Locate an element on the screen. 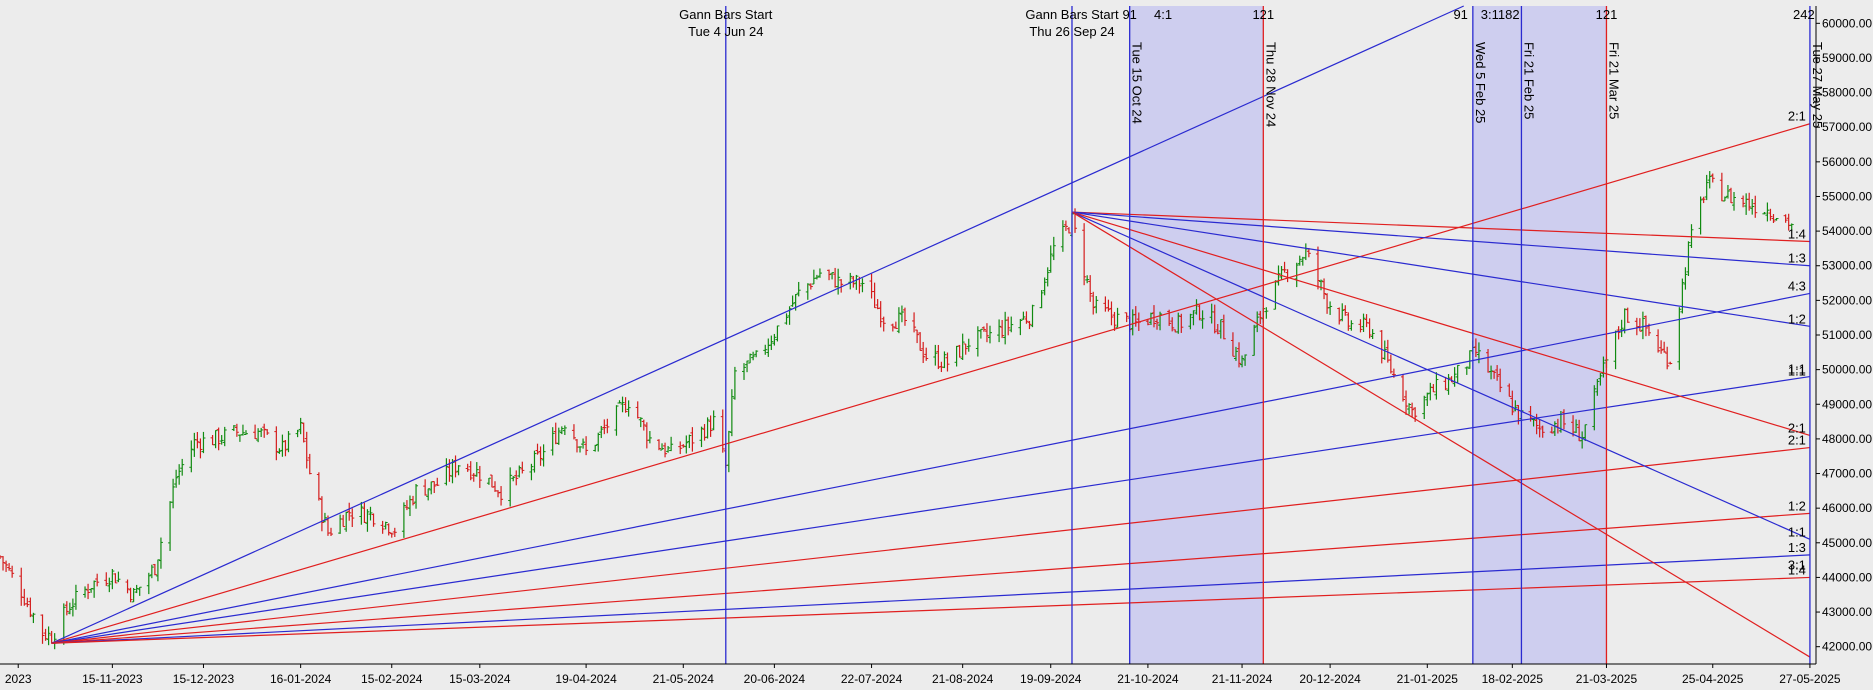 The height and width of the screenshot is (690, 1873). y-tick-label: 43000.00 is located at coordinates (1847, 612).